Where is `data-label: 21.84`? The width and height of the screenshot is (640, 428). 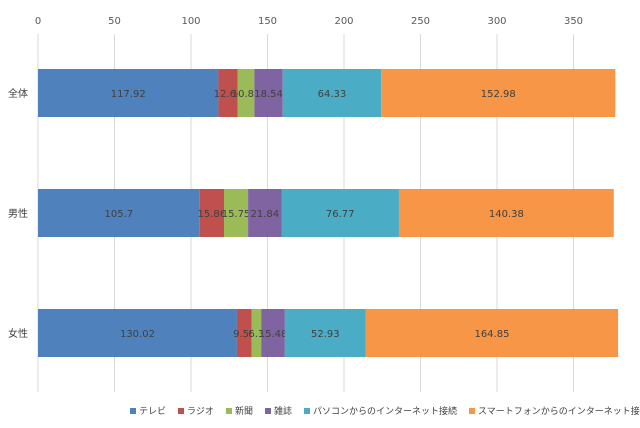 data-label: 21.84 is located at coordinates (264, 214).